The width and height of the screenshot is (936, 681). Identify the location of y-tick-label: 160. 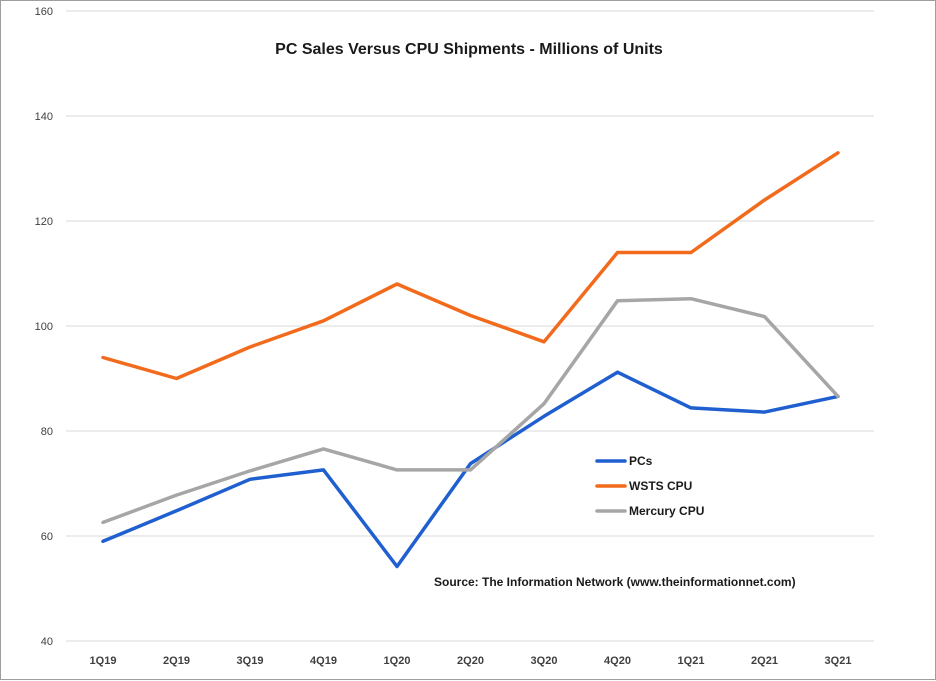
(44, 12).